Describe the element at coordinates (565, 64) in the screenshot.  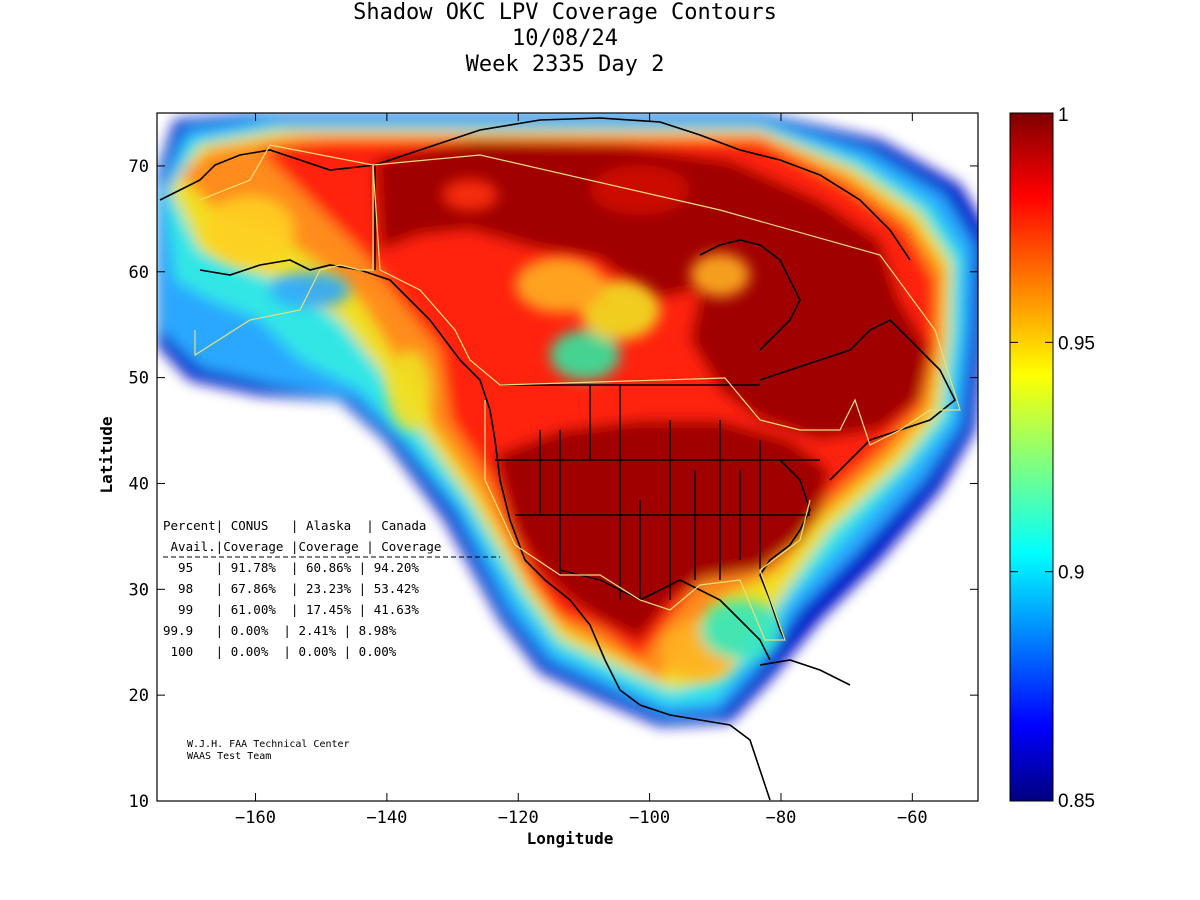
I see `chart-week-day: Week 2335 Day 2` at that location.